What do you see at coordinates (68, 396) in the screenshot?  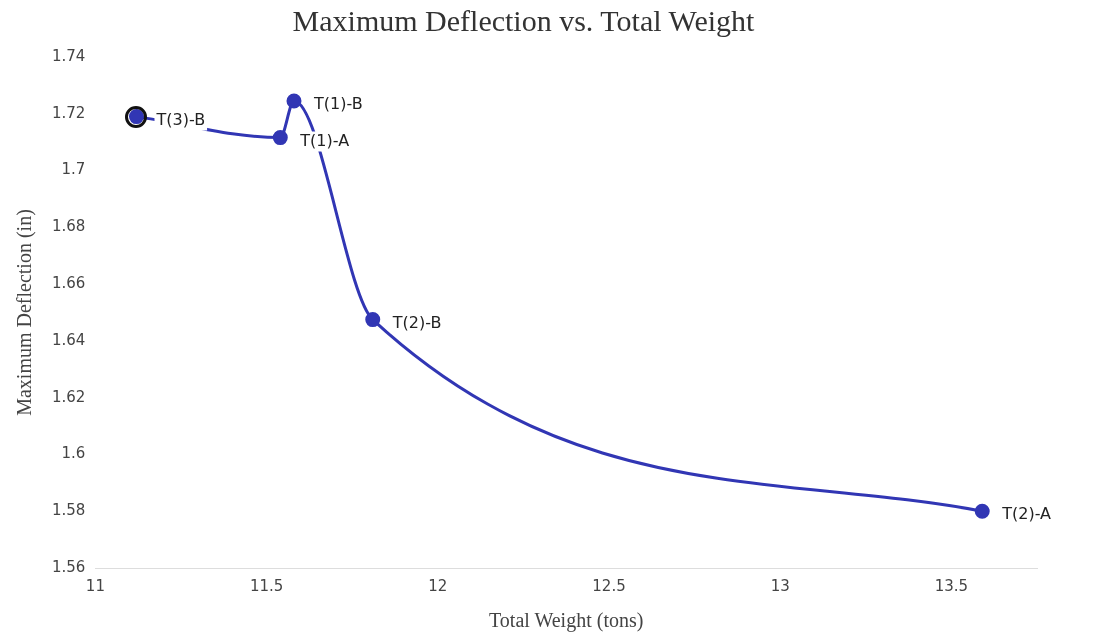 I see `y-tick-label: 1.62` at bounding box center [68, 396].